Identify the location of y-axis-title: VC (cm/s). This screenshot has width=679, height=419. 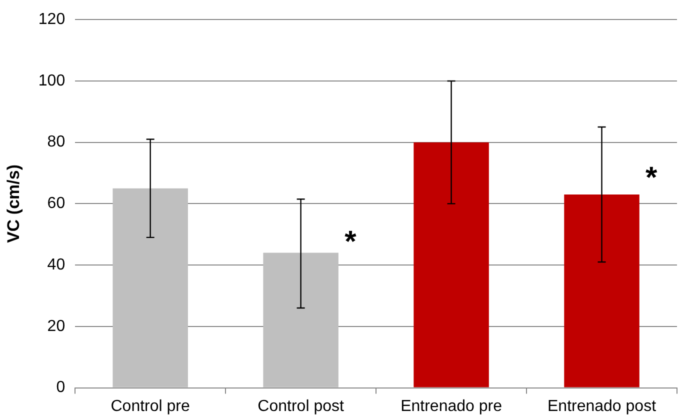
(13, 203).